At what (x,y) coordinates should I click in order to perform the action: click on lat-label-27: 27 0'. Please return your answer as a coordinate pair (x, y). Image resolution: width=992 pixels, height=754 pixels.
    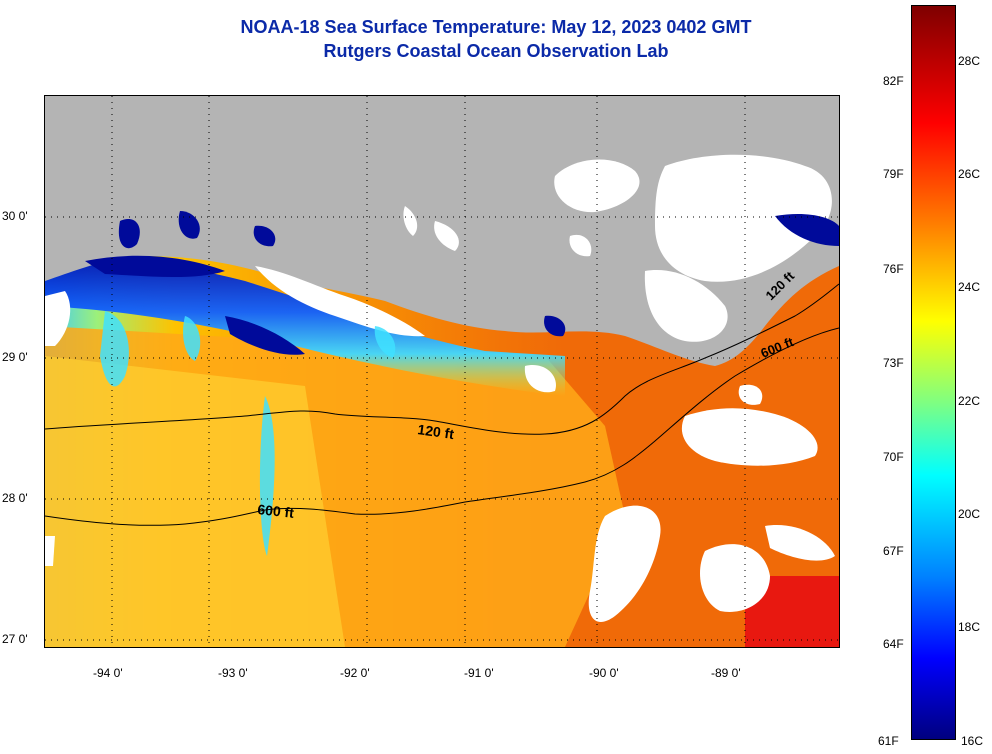
    Looking at the image, I should click on (15, 639).